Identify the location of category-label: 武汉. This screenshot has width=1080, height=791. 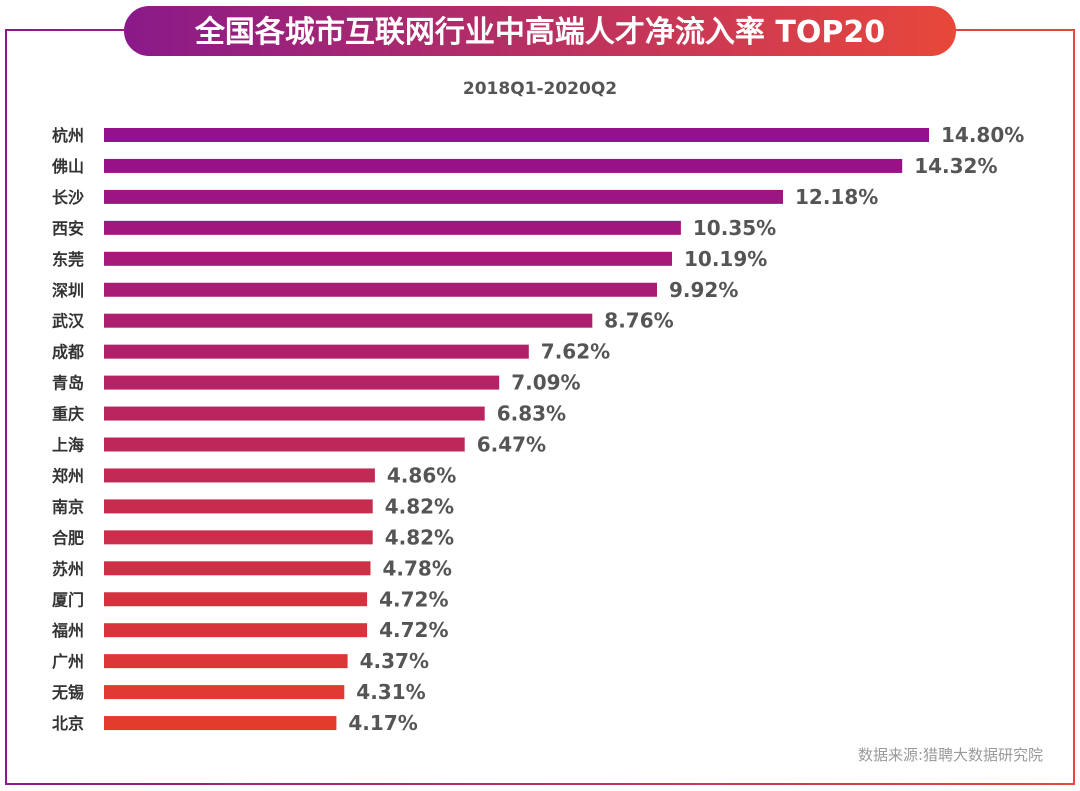
(68, 321).